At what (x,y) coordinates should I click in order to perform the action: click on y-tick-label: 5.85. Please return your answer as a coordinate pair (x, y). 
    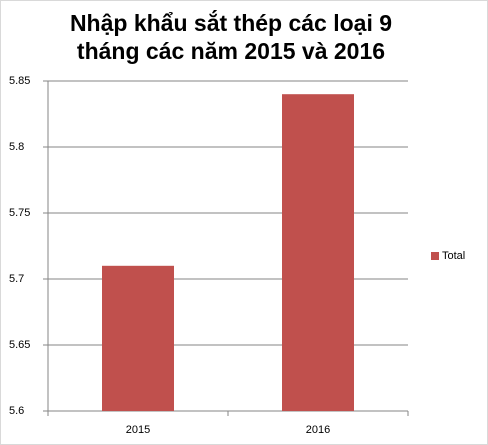
    Looking at the image, I should click on (19, 81).